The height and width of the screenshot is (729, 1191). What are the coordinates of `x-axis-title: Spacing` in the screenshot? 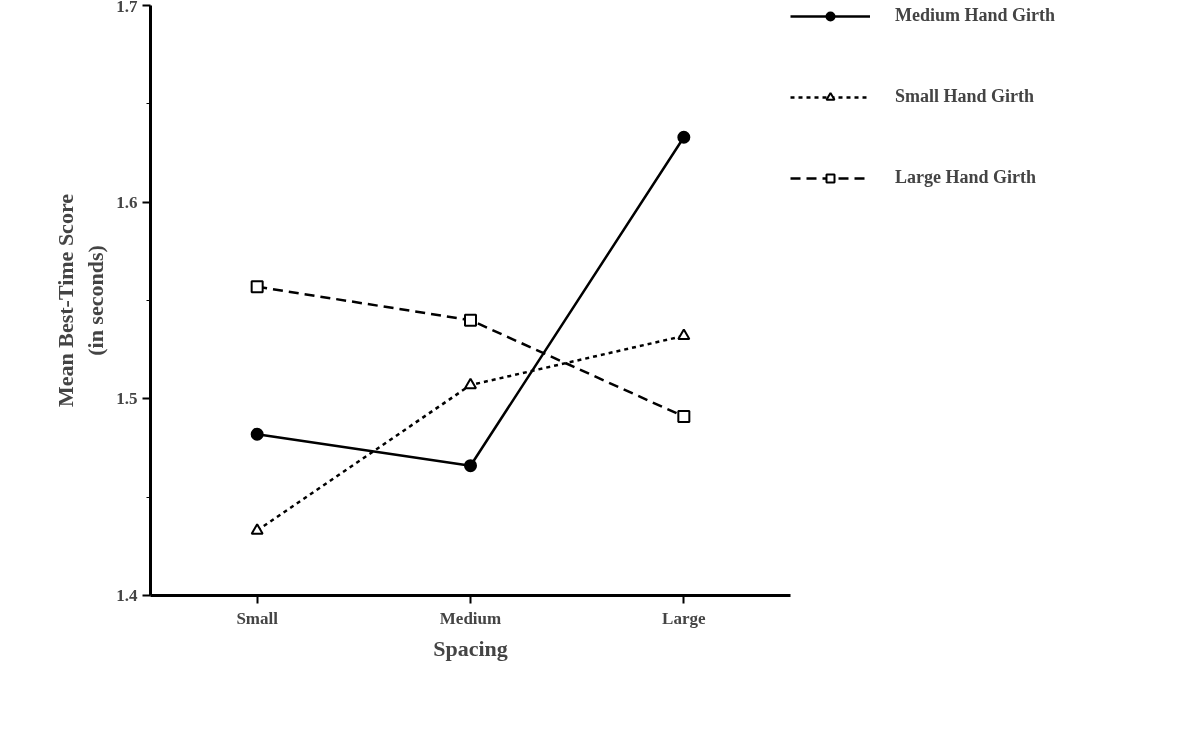 It's located at (470, 648).